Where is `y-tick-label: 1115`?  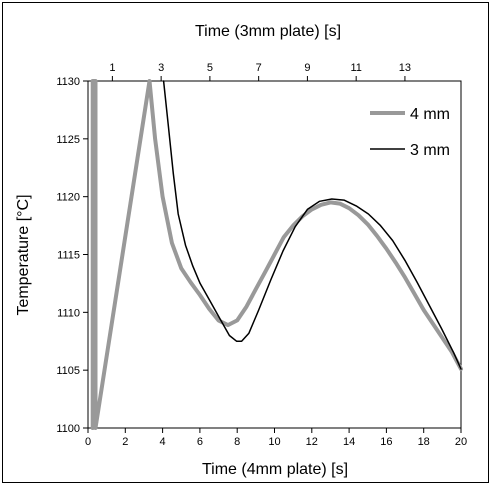
y-tick-label: 1115 is located at coordinates (68, 256).